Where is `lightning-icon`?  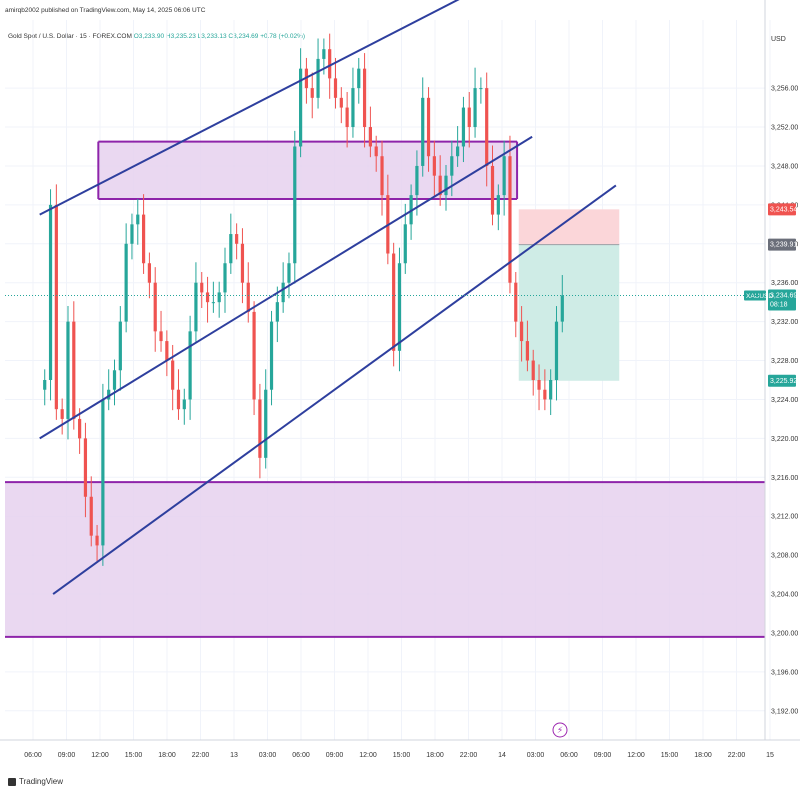 lightning-icon is located at coordinates (560, 730).